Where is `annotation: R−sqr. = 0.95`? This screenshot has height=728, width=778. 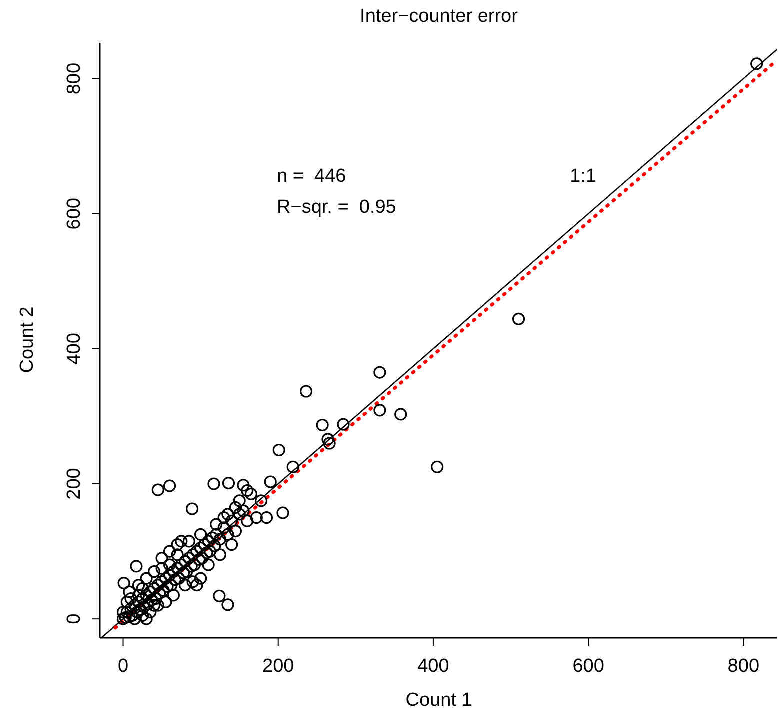
annotation: R−sqr. = 0.95 is located at coordinates (336, 208).